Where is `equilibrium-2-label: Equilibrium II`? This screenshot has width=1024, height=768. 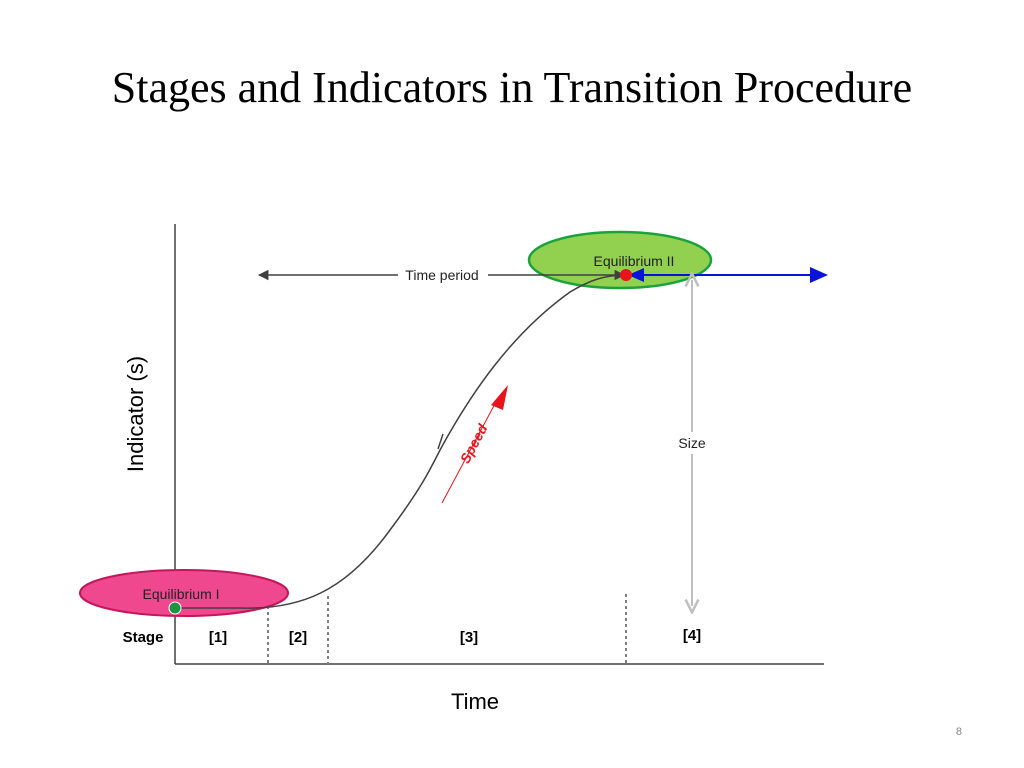 equilibrium-2-label: Equilibrium II is located at coordinates (634, 261).